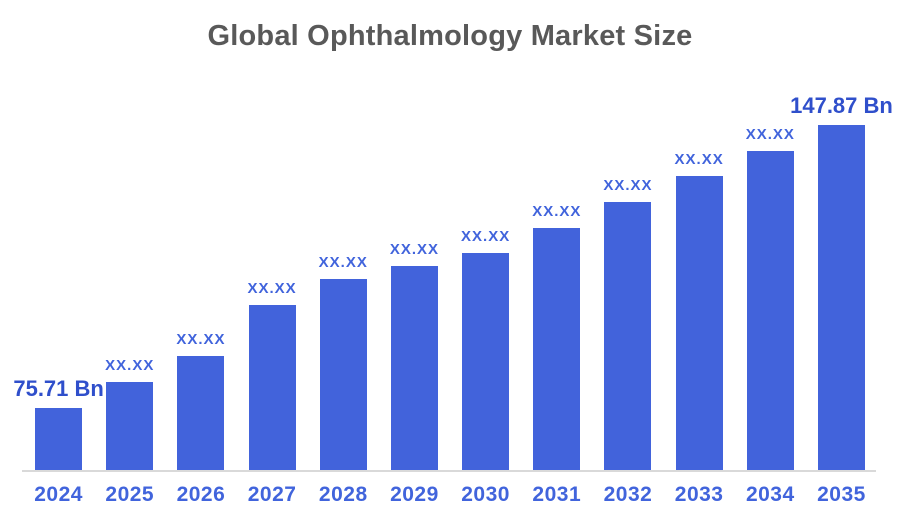 The image size is (900, 525). I want to click on x-axis-tick-label: 2034, so click(770, 494).